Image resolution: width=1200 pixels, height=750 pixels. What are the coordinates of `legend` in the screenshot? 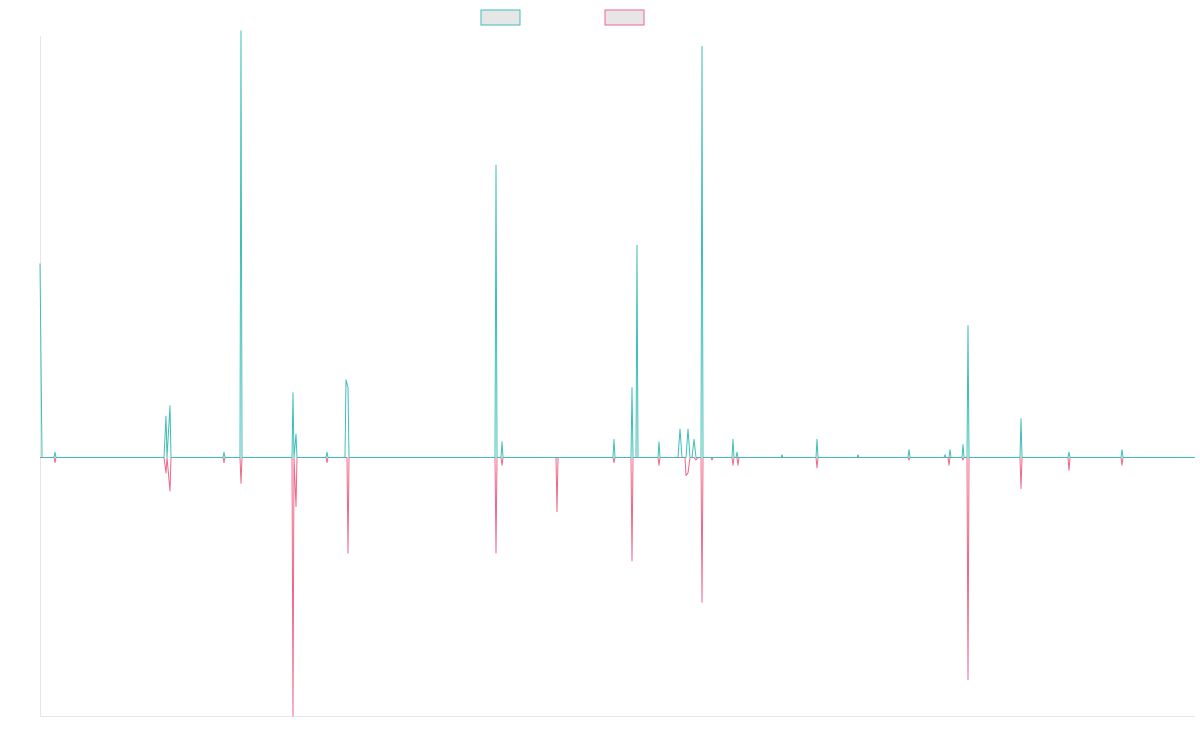 It's located at (562, 17).